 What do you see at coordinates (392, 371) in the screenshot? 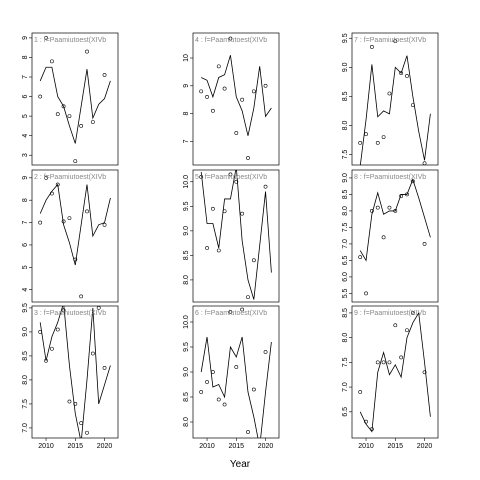
I see `plot-area: 9 : f=Paamiutoest(XIVb` at bounding box center [392, 371].